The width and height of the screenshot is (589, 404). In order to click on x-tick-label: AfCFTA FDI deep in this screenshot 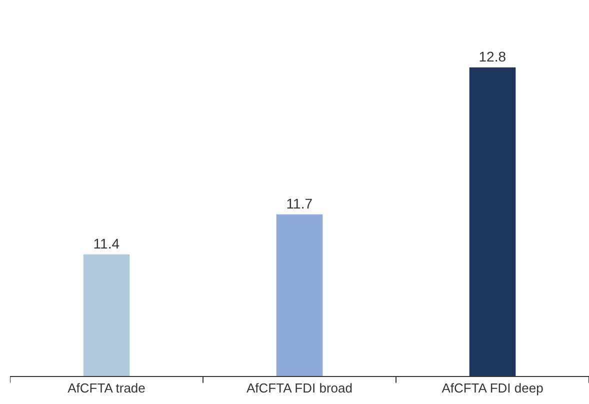, I will do `click(493, 388)`.